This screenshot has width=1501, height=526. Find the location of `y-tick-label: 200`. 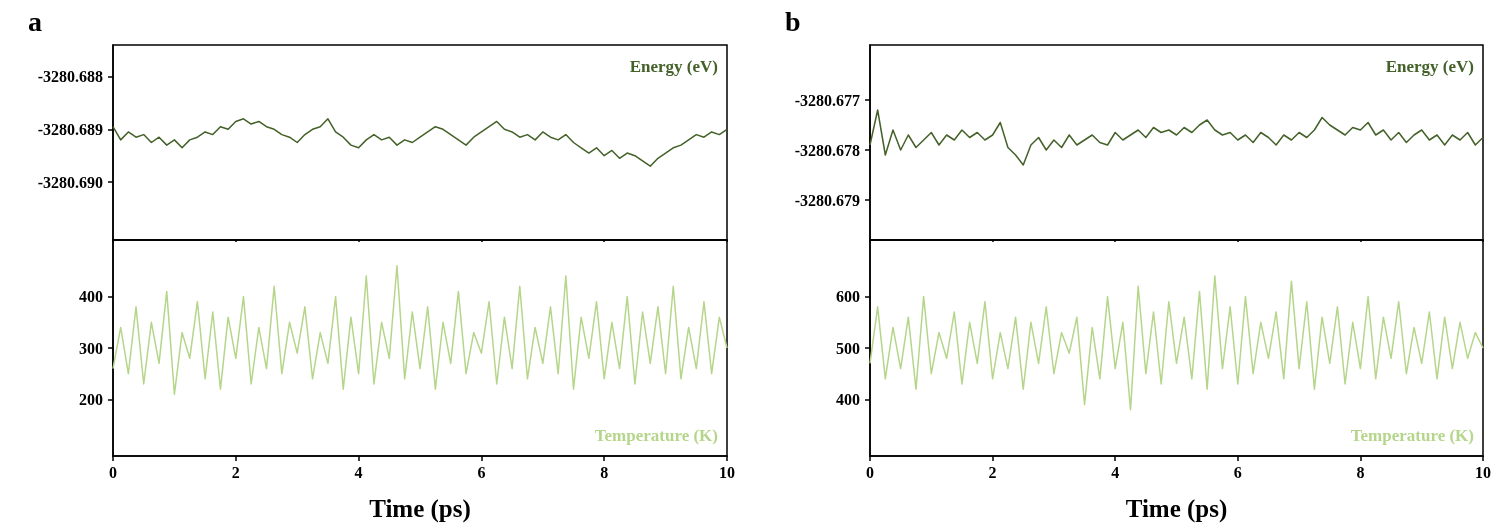

y-tick-label: 200 is located at coordinates (91, 399).